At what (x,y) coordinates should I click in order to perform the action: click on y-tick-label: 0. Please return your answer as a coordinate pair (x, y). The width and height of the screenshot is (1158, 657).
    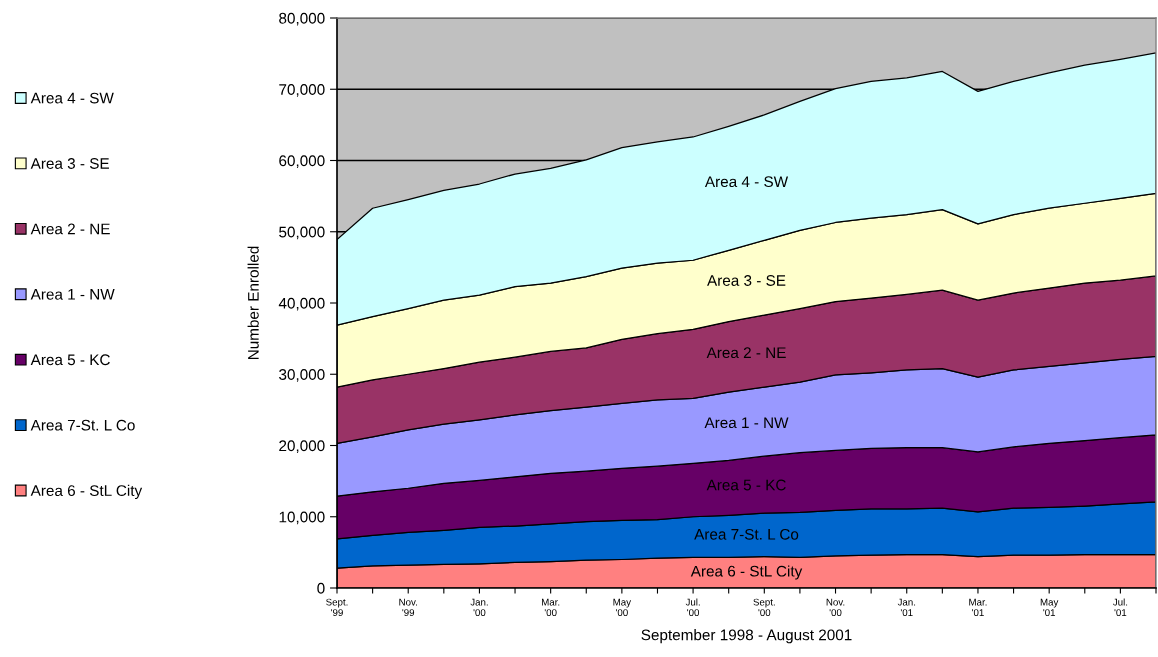
    Looking at the image, I should click on (321, 588).